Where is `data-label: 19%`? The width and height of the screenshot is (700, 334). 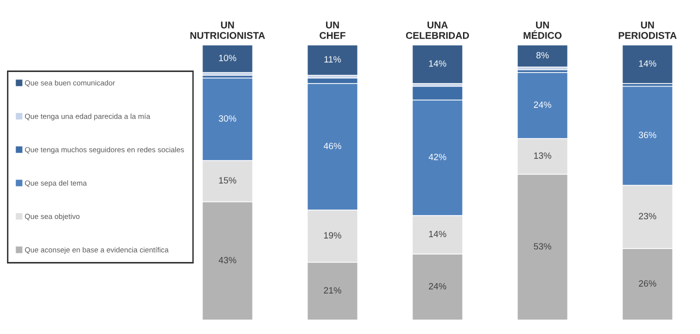
data-label: 19% is located at coordinates (333, 235).